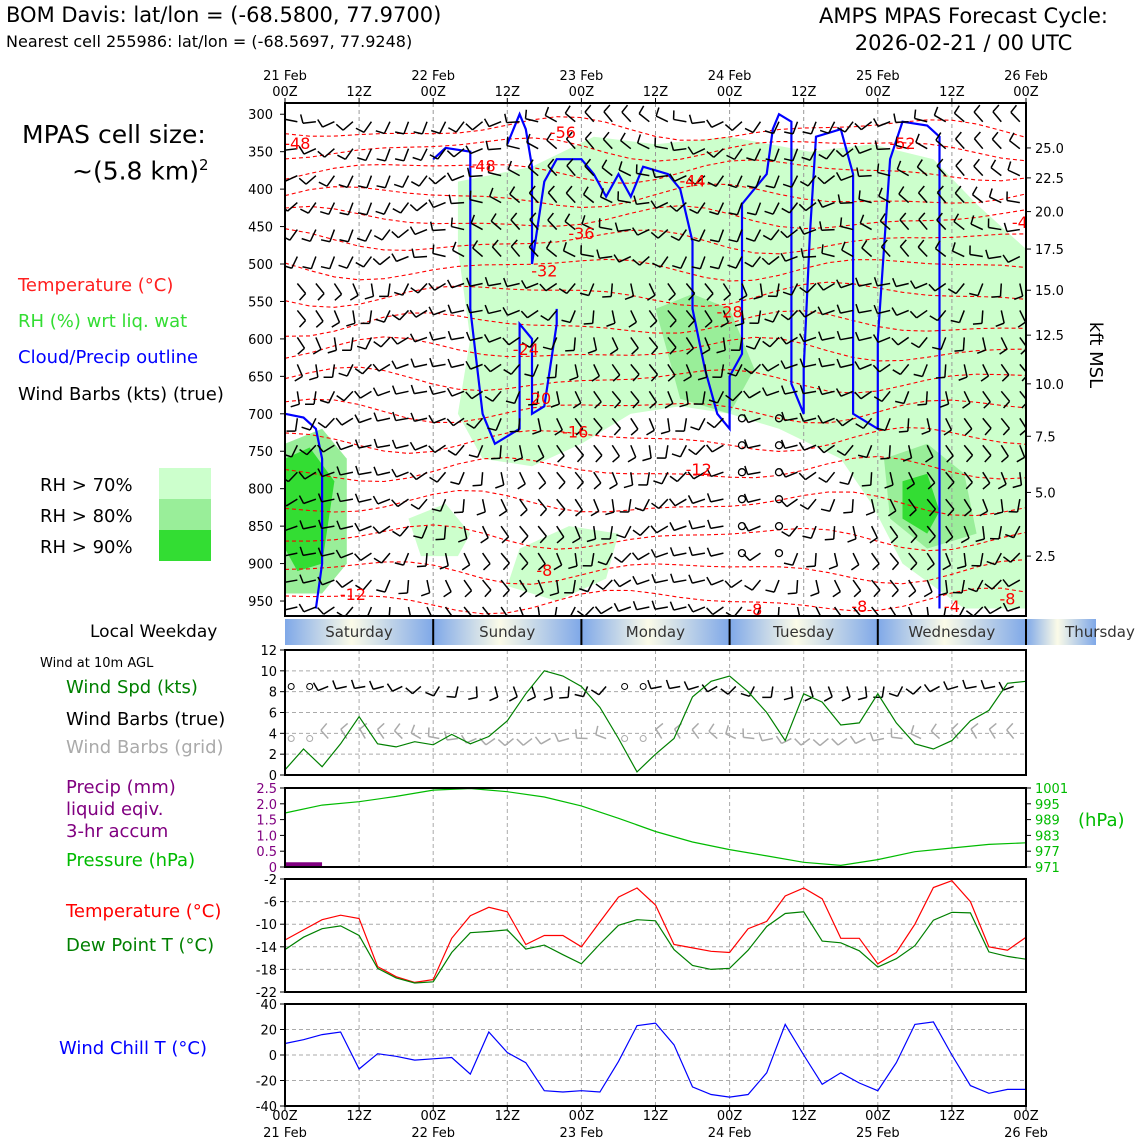  What do you see at coordinates (1026, 1116) in the screenshot?
I see `bottom-tick-hour-10: 00Z` at bounding box center [1026, 1116].